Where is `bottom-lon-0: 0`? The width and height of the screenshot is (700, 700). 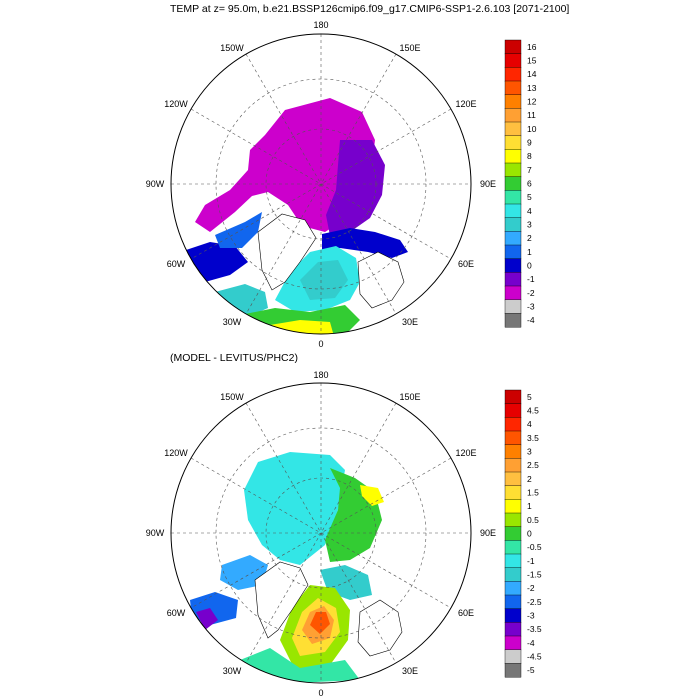 bottom-lon-0: 0 is located at coordinates (320, 693).